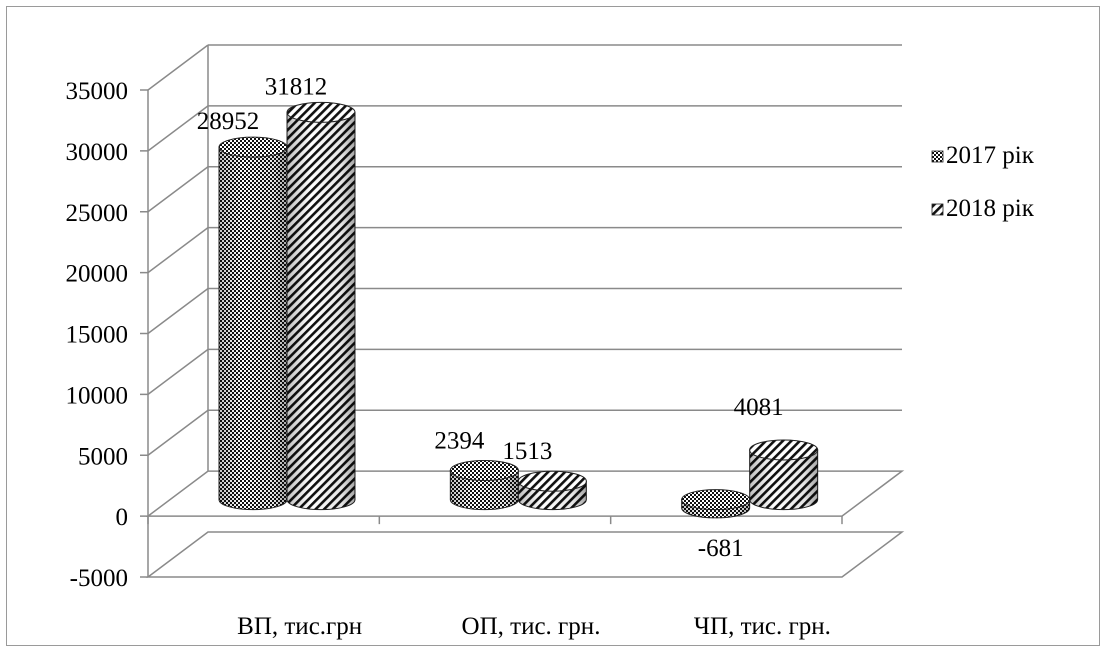  I want to click on legend-label: 2017 рік, so click(990, 155).